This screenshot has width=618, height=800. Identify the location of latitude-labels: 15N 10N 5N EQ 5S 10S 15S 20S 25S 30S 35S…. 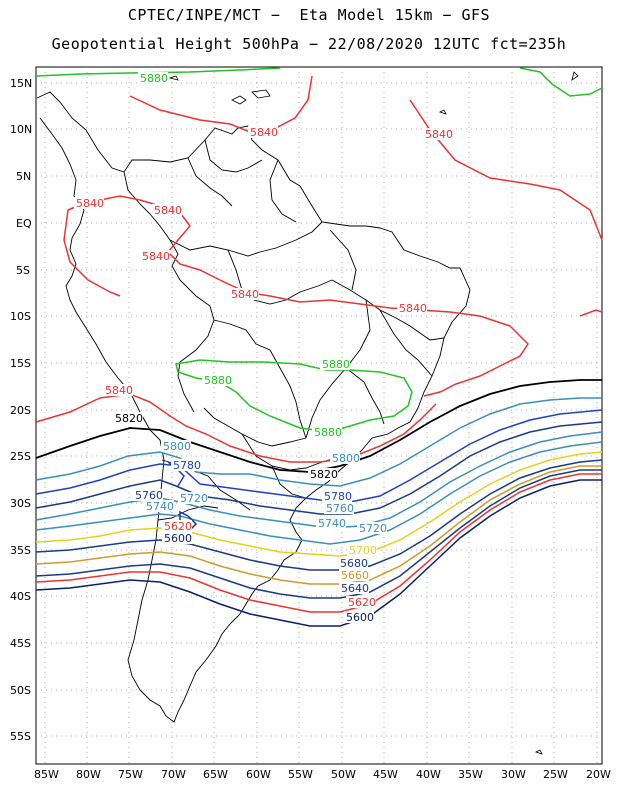
(21, 410).